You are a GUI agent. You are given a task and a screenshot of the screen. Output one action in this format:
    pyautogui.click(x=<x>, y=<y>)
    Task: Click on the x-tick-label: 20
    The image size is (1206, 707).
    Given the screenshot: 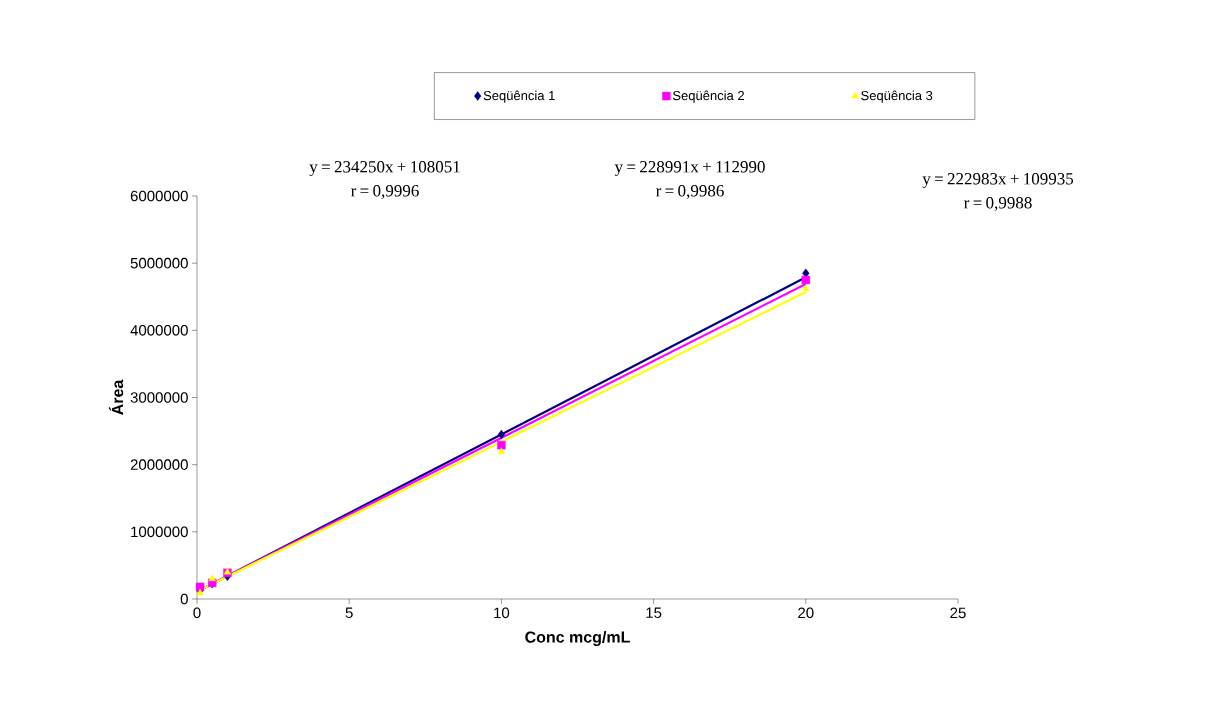 What is the action you would take?
    pyautogui.click(x=806, y=613)
    